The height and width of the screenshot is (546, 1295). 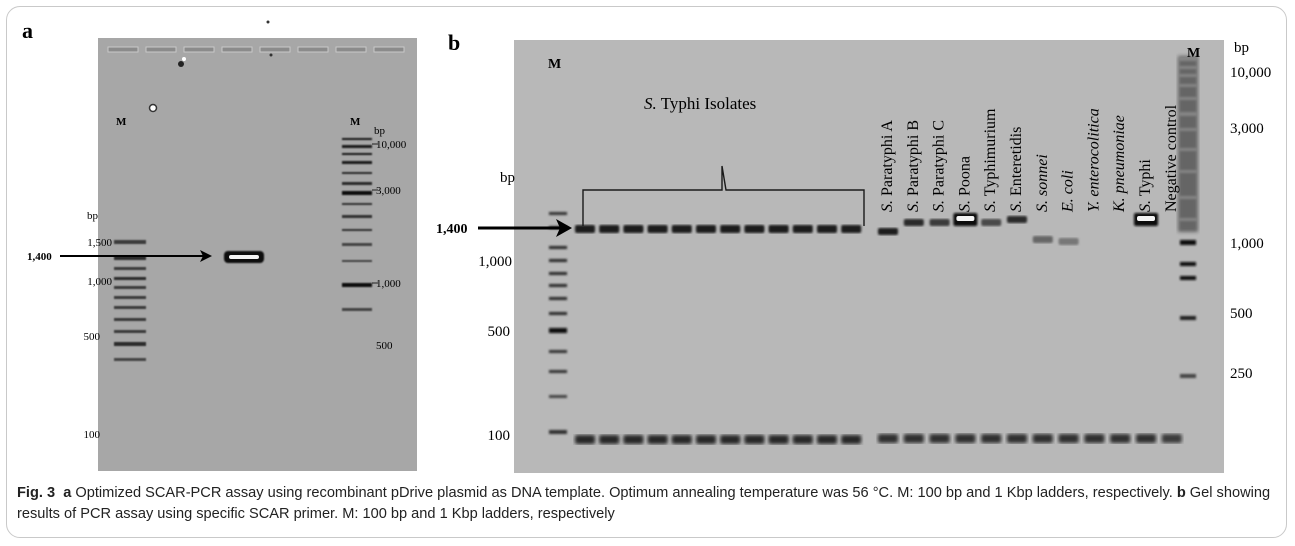 I want to click on gel-a-marker-left: M, so click(x=121, y=122).